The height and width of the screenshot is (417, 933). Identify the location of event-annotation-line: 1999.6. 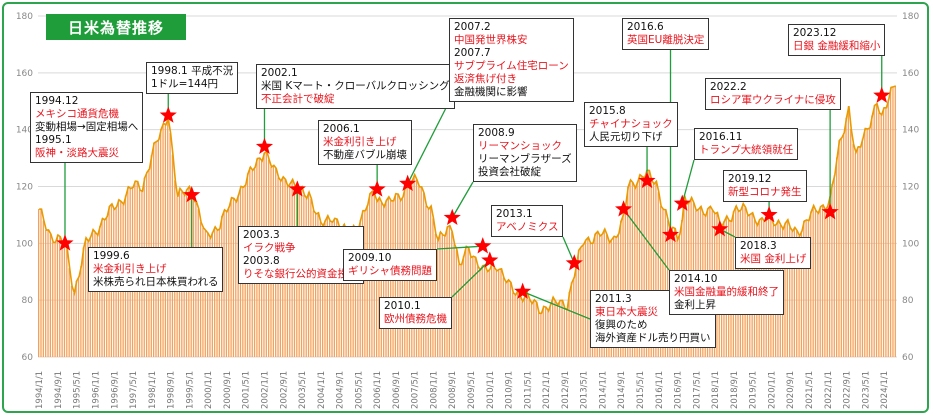
(111, 256).